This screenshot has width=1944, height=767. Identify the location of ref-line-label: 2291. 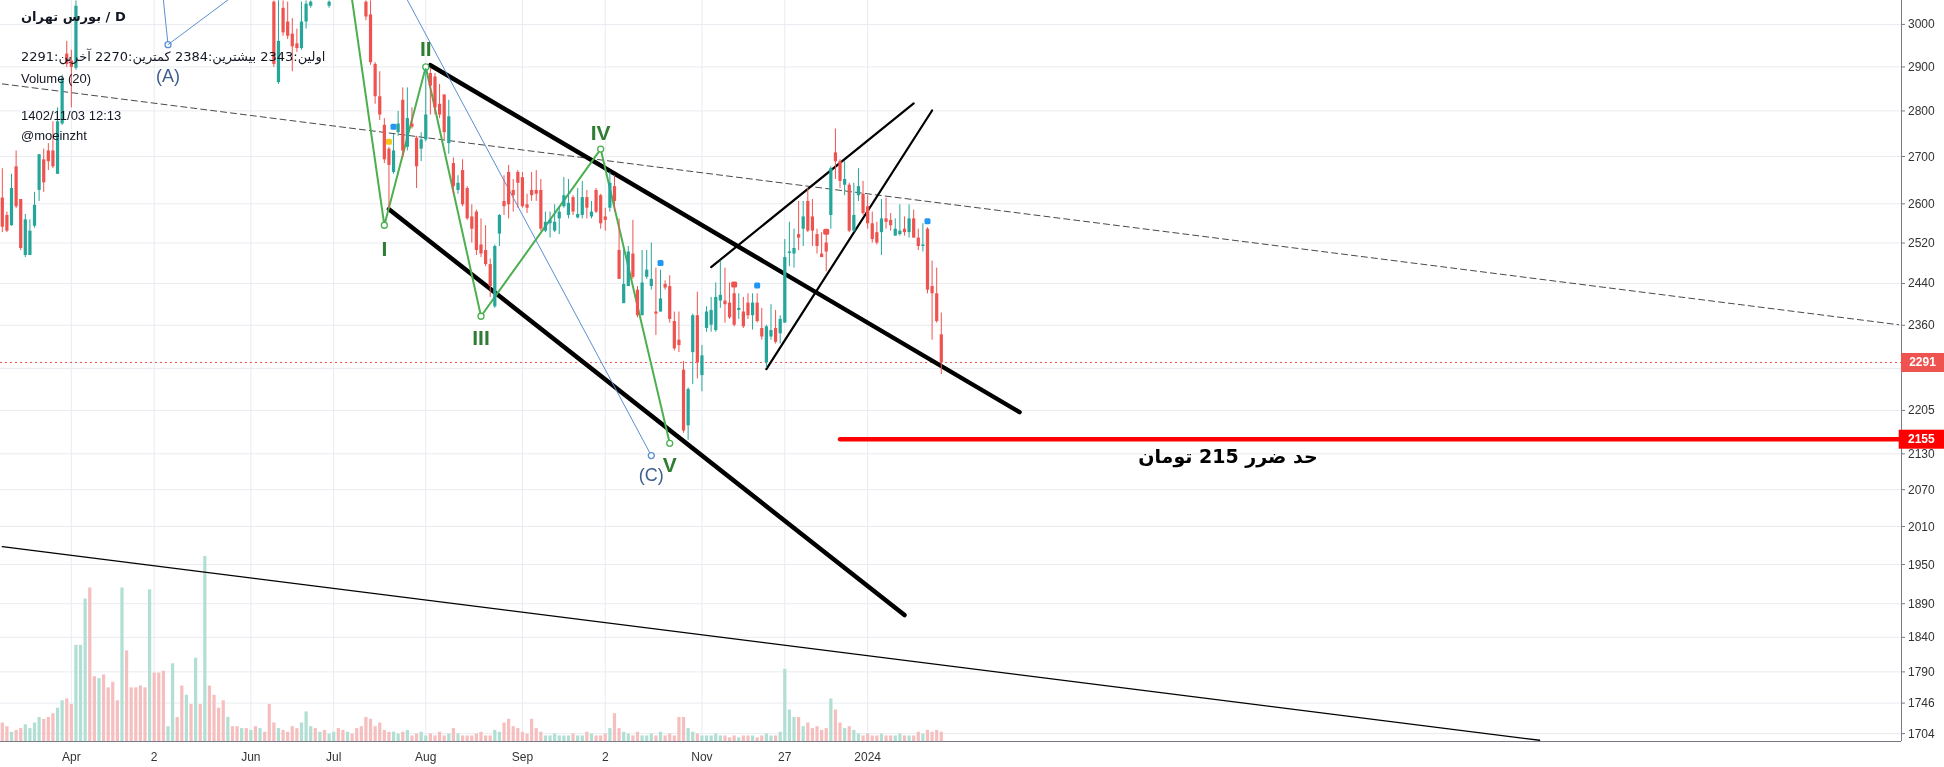
(1923, 362).